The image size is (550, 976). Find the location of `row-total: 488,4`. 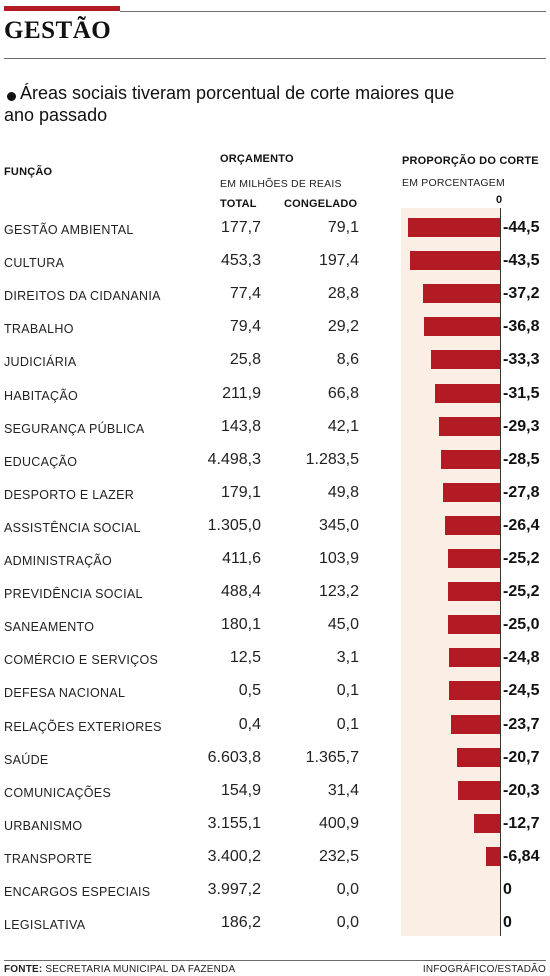

row-total: 488,4 is located at coordinates (240, 592).